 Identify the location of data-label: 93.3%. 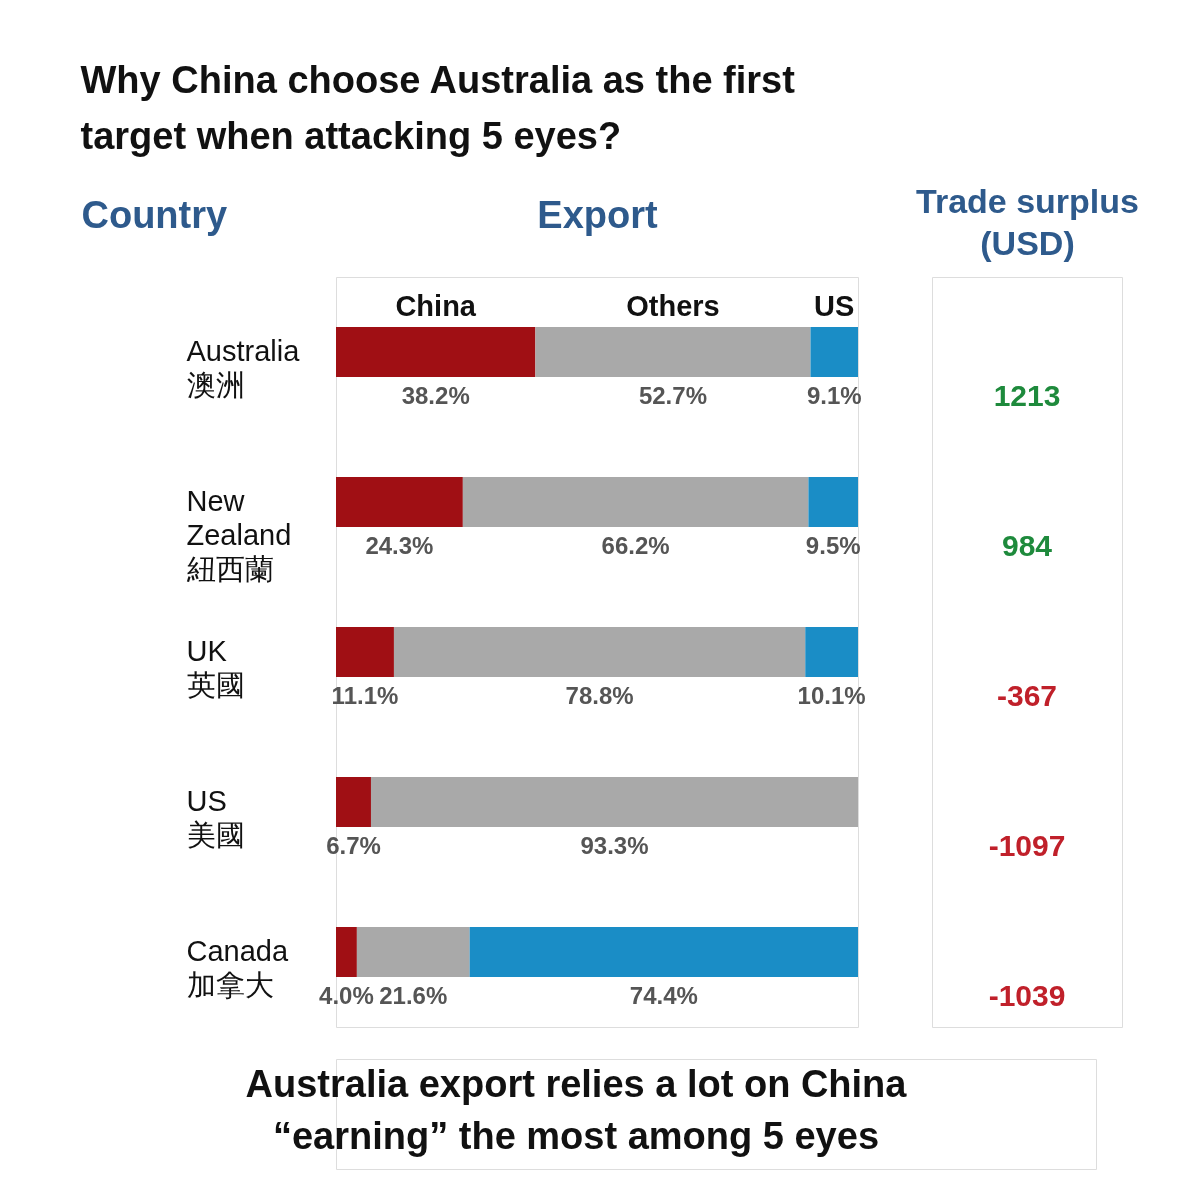
(614, 845).